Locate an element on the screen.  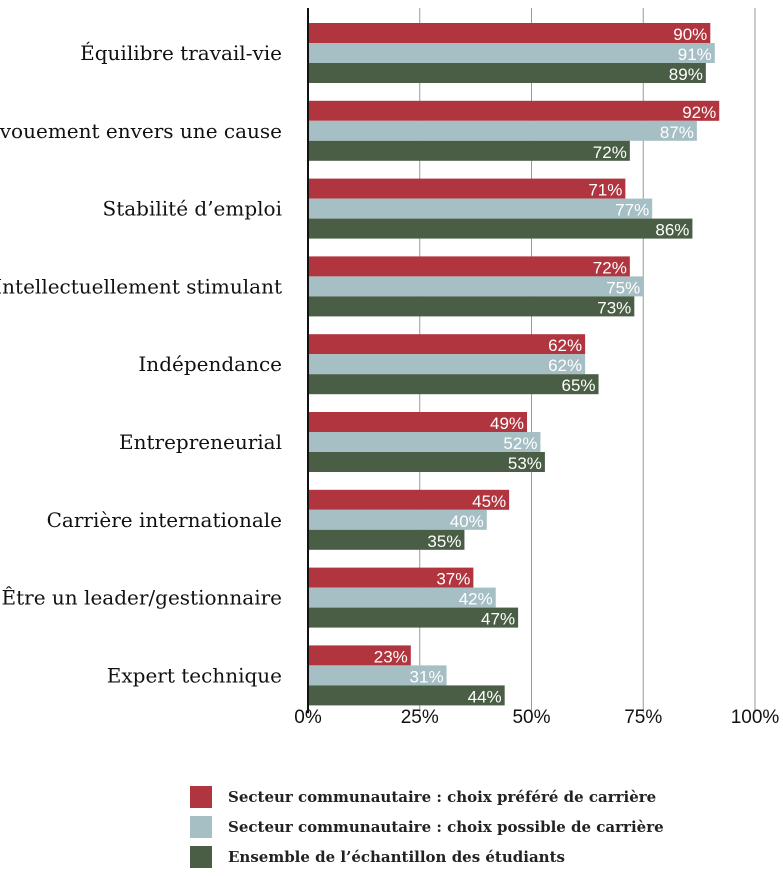
data-label: 23% is located at coordinates (391, 656).